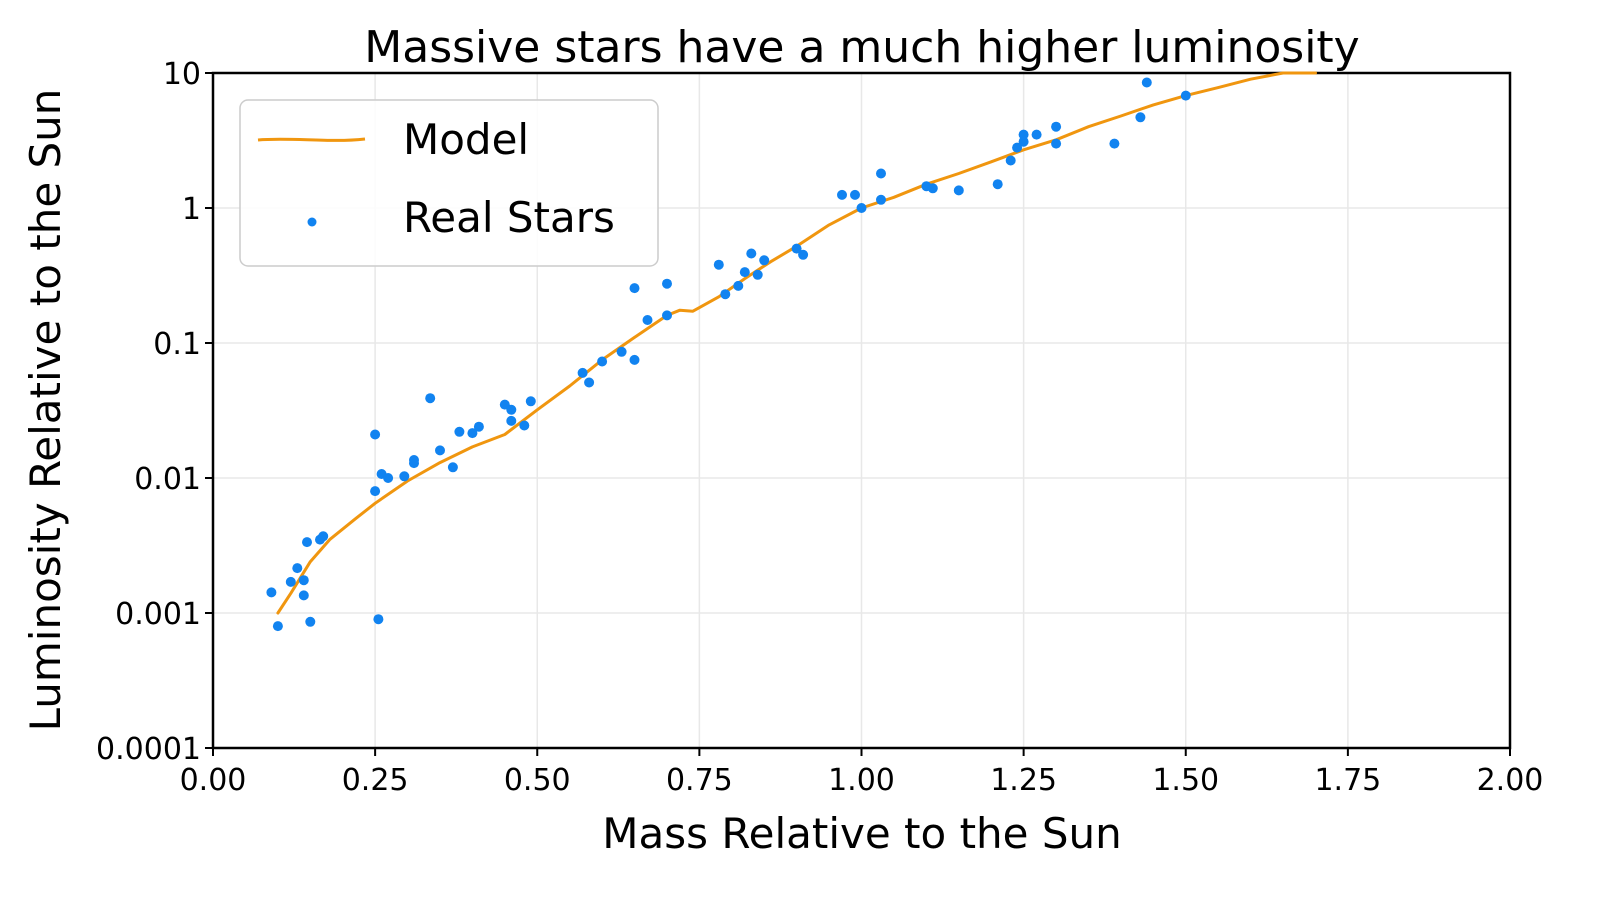 Image resolution: width=1600 pixels, height=900 pixels. Describe the element at coordinates (537, 780) in the screenshot. I see `x-tick-label: 0.50` at that location.